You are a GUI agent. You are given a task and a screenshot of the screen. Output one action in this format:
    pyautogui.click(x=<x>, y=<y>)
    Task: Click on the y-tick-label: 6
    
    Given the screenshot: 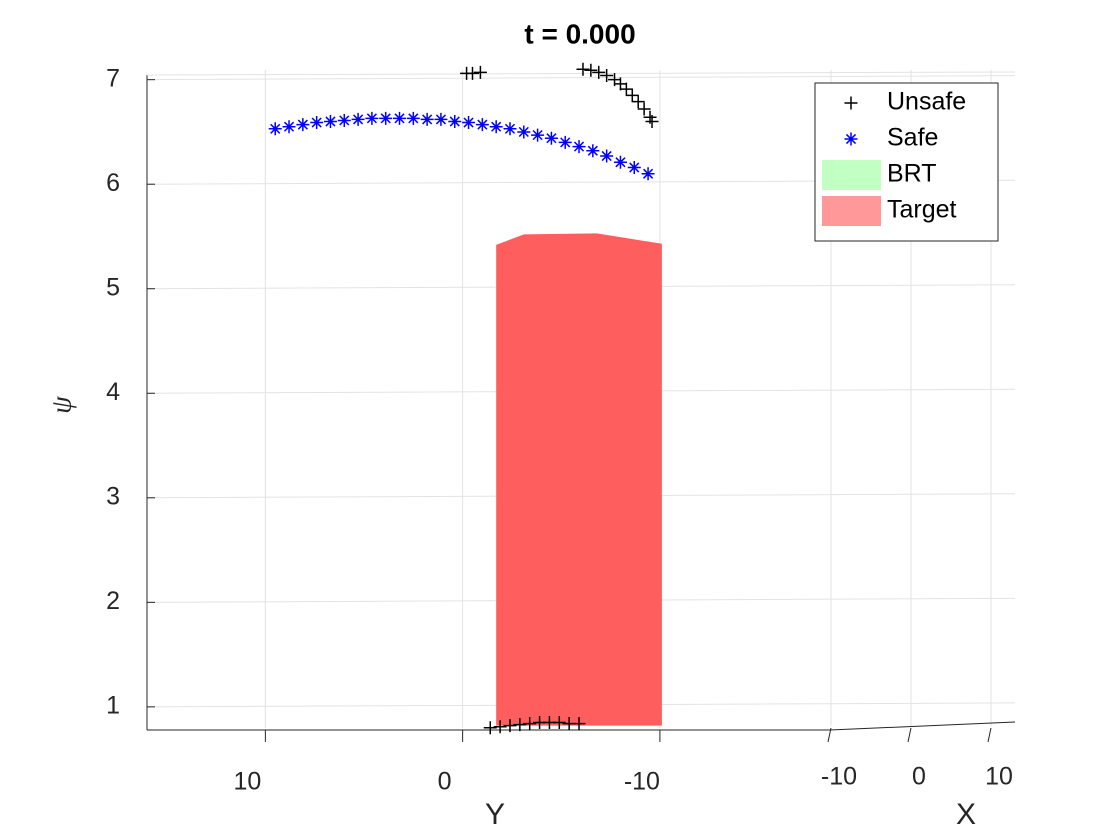 What is the action you would take?
    pyautogui.click(x=113, y=183)
    